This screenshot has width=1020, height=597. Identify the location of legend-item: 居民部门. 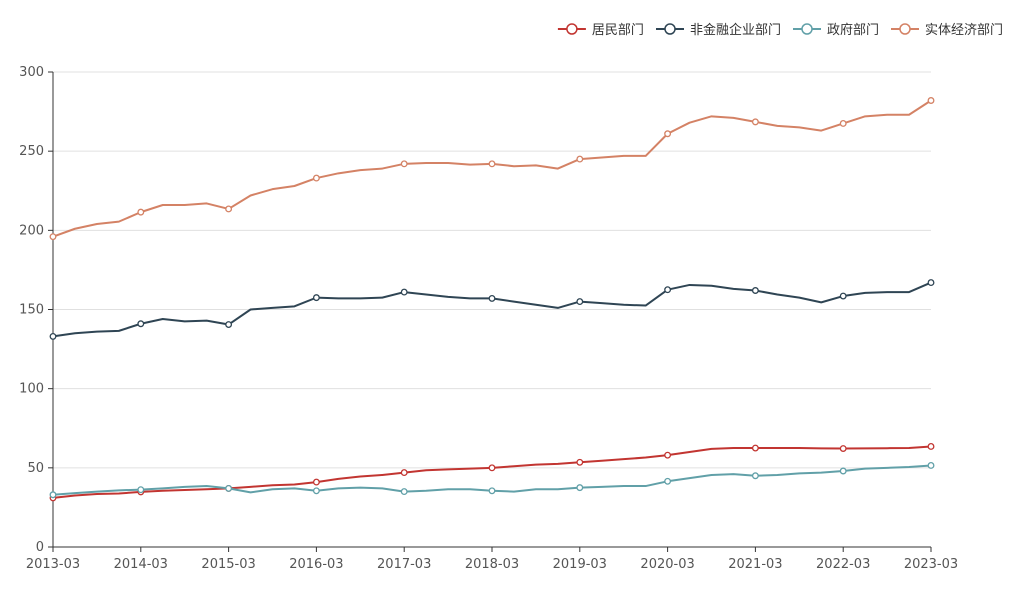
(600, 30).